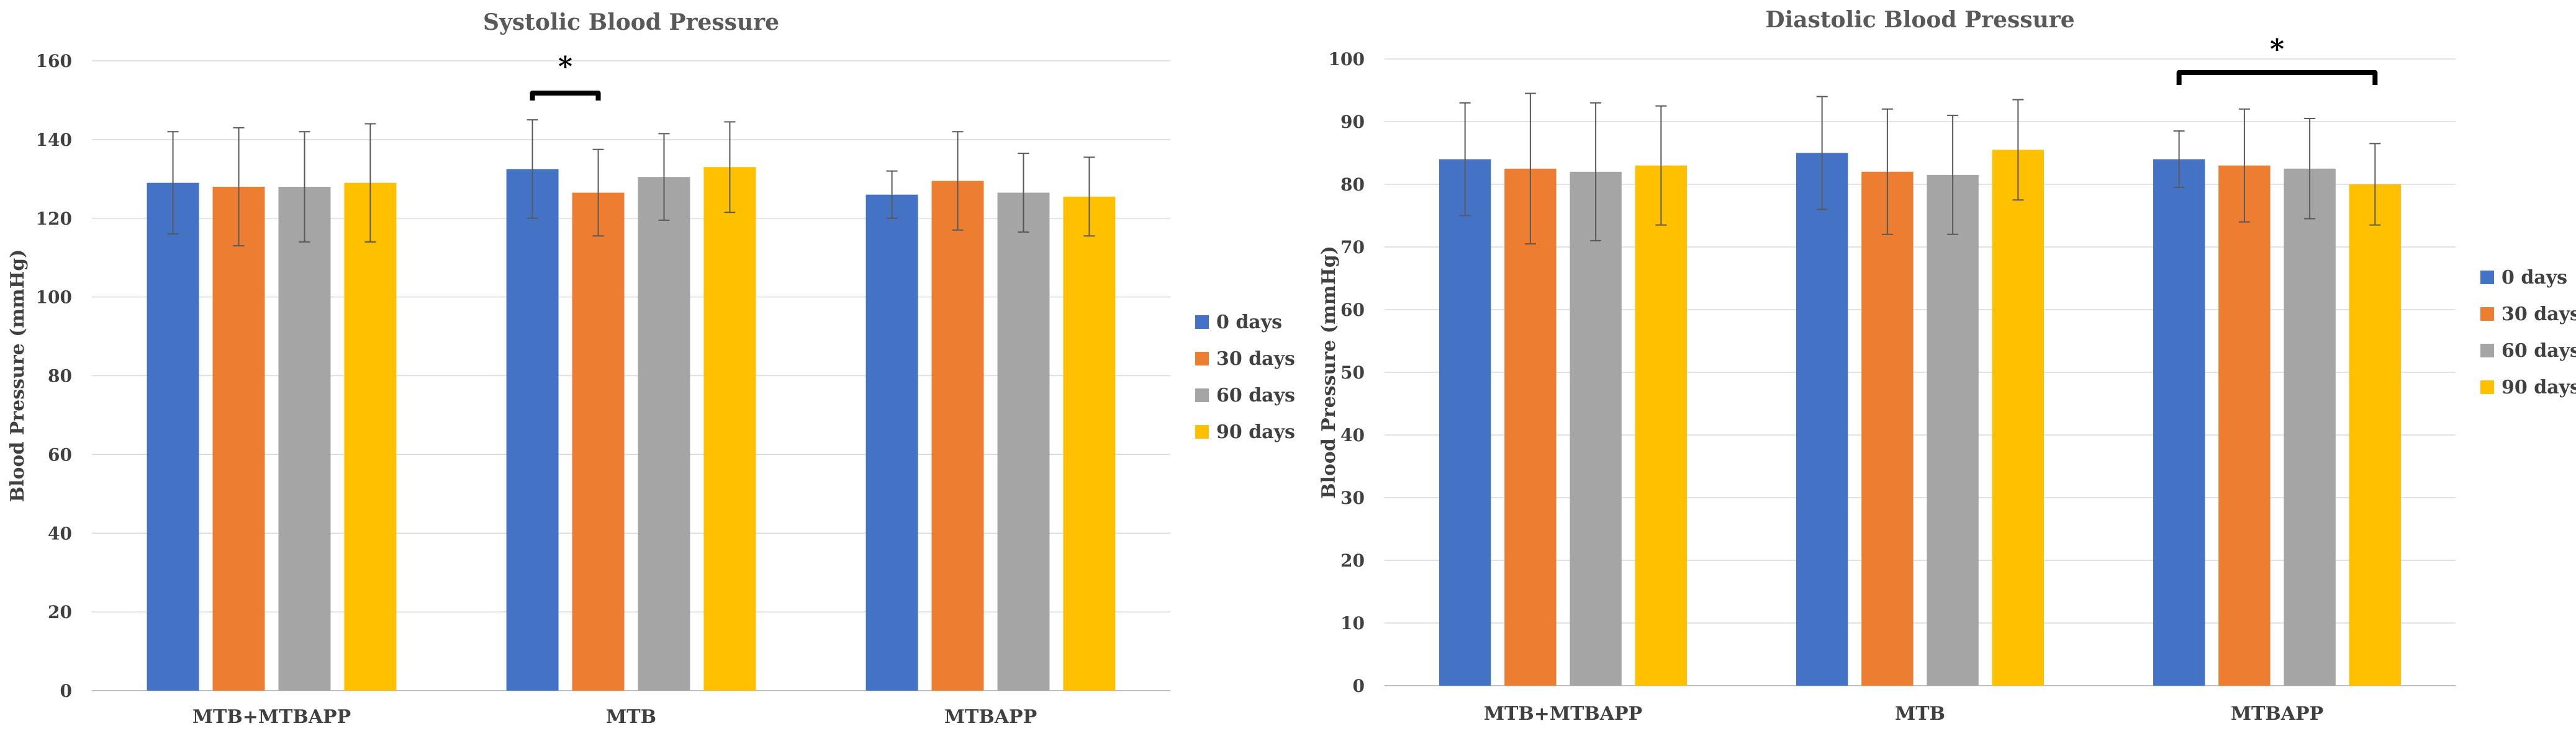  I want to click on y-tick-label: 120, so click(54, 218).